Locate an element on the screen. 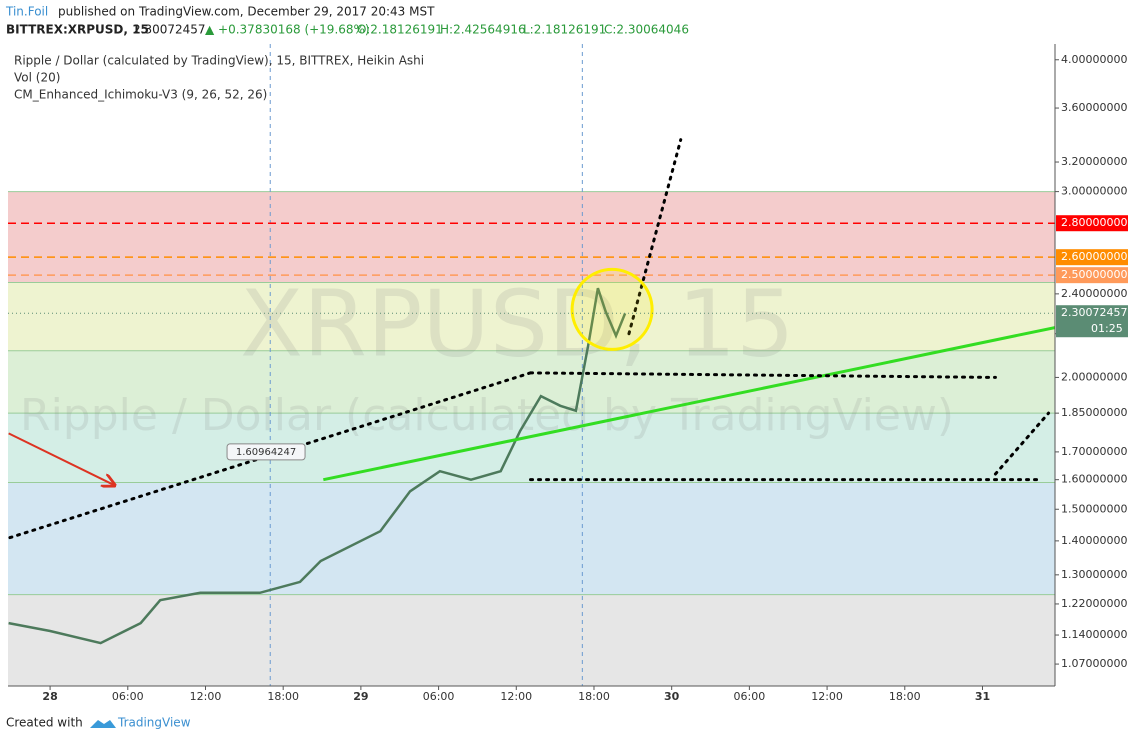  y-tick-label: 2.00000000 is located at coordinates (1094, 376).